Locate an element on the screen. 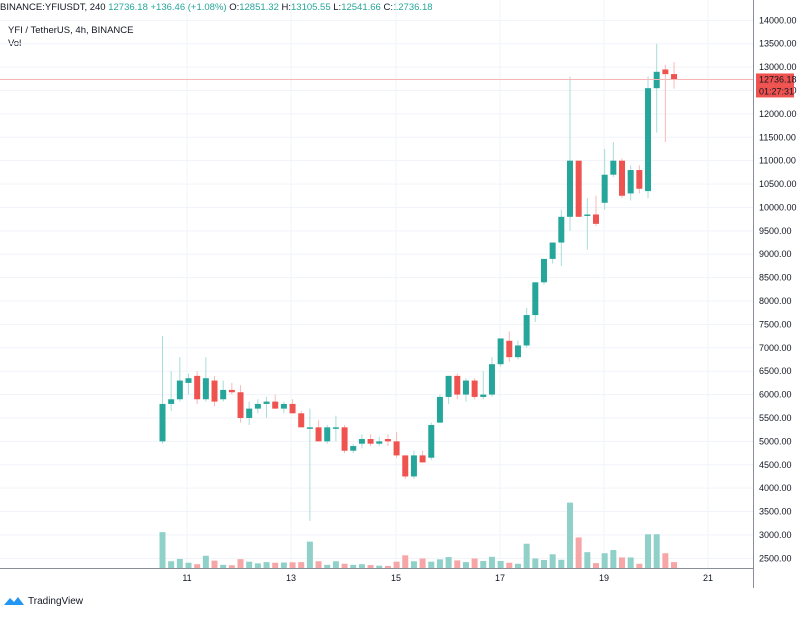 This screenshot has width=800, height=624. current-price-tag-text: 12736.18 is located at coordinates (778, 79).